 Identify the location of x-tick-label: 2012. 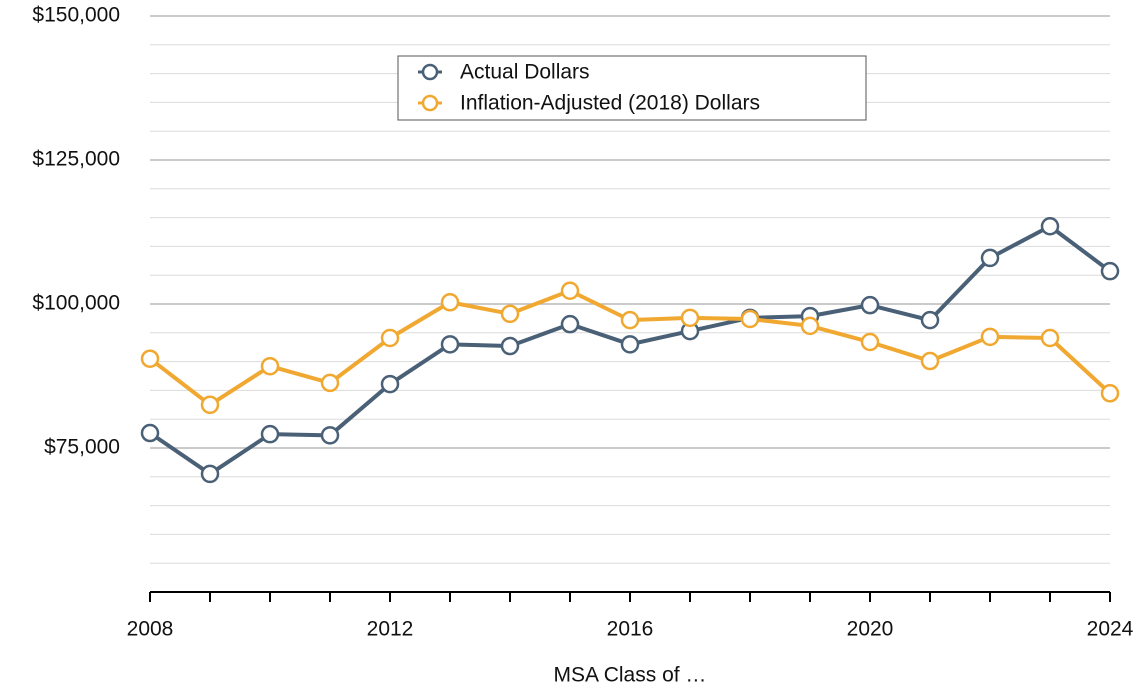
(390, 629).